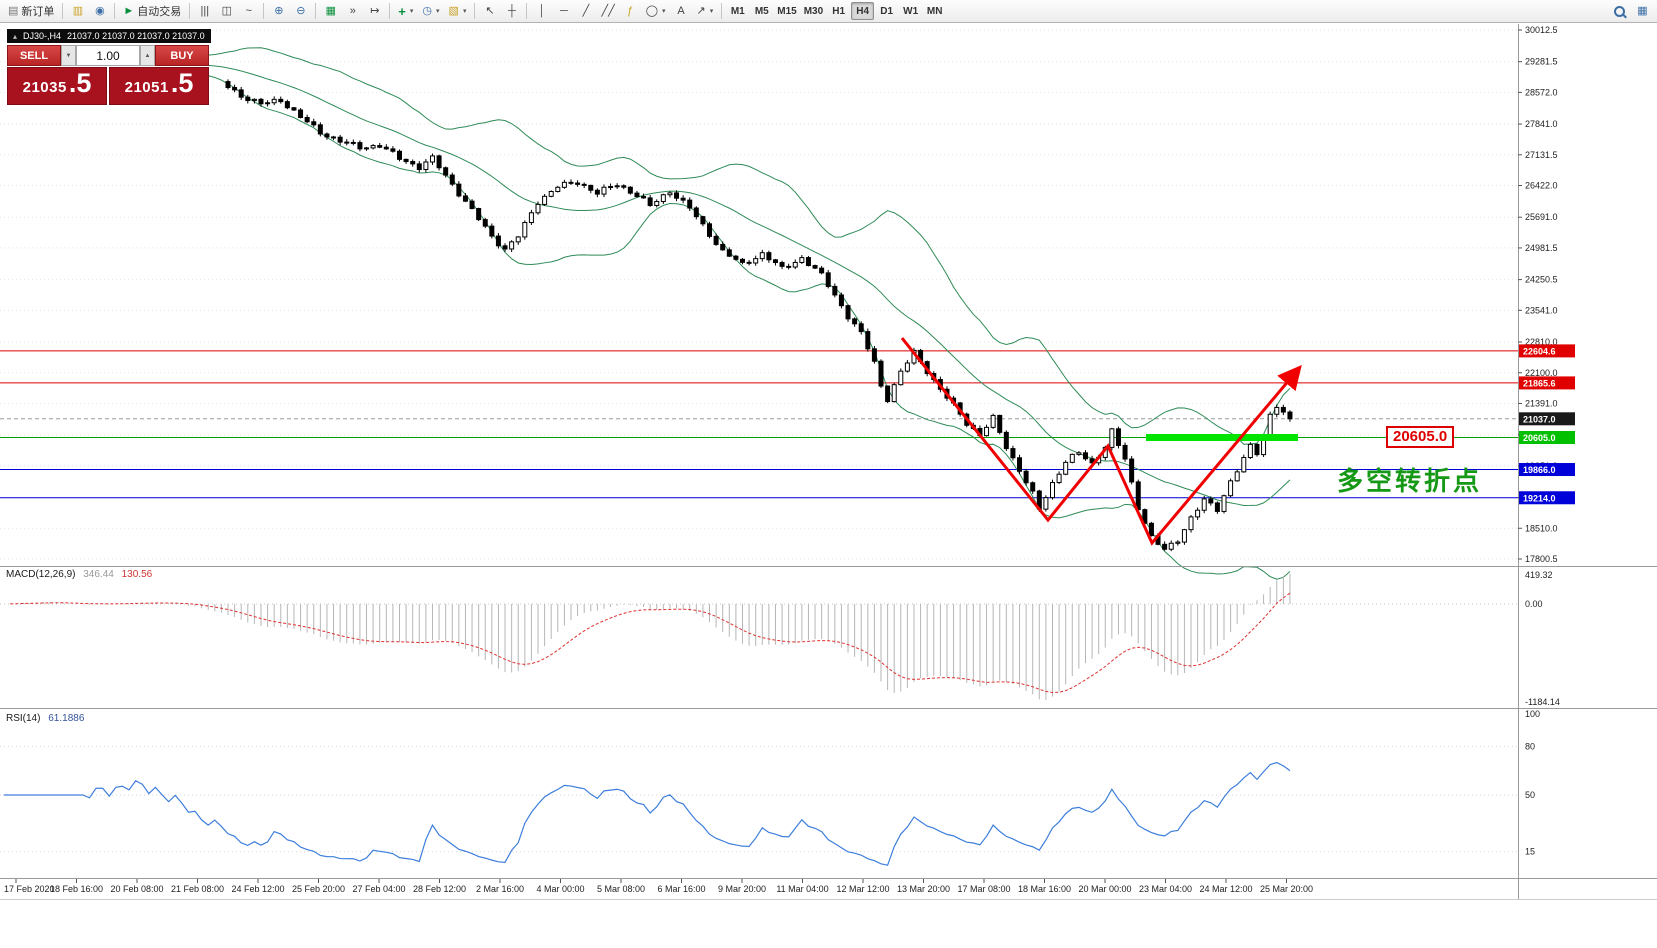  Describe the element at coordinates (1539, 383) in the screenshot. I see `svg-text: 21865.6` at that location.